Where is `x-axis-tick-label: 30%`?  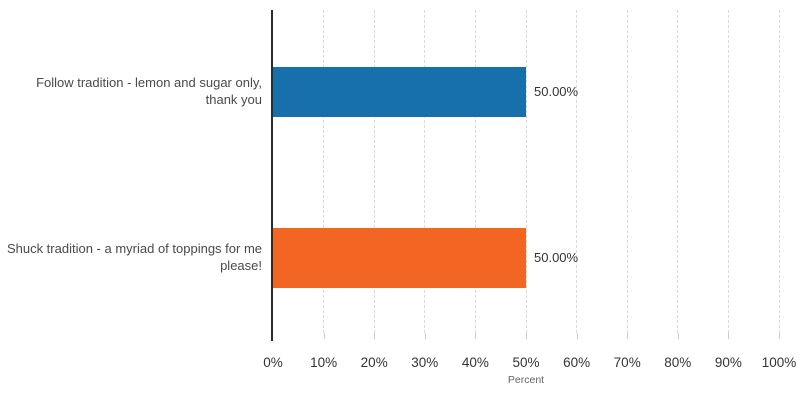
x-axis-tick-label: 30% is located at coordinates (425, 362).